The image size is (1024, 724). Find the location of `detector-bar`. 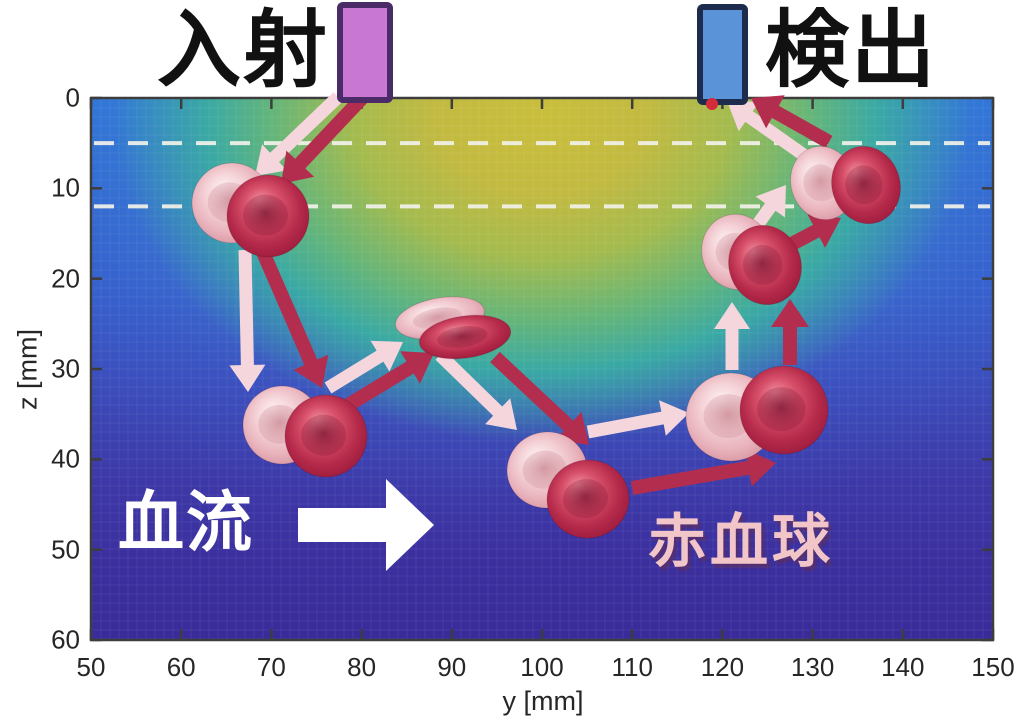

detector-bar is located at coordinates (722, 54).